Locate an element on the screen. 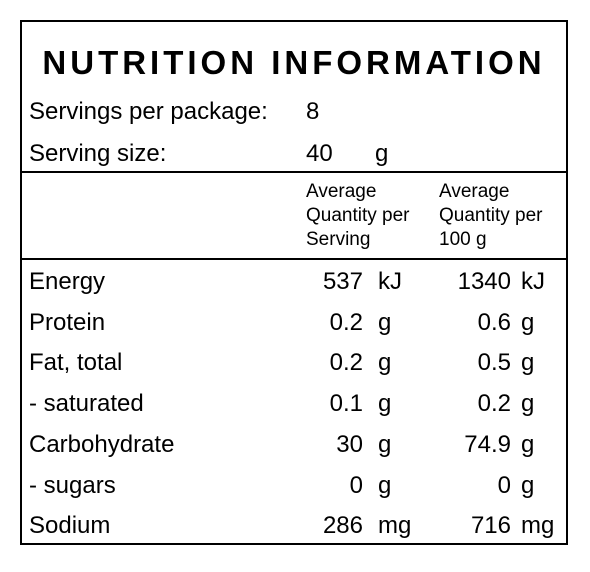  per-100g-value: 0.6 is located at coordinates (494, 322).